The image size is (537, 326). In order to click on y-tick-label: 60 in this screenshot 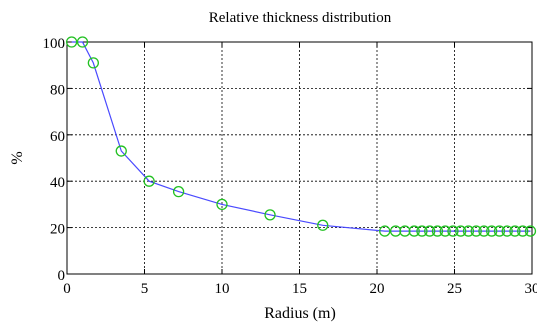, I will do `click(57, 137)`.